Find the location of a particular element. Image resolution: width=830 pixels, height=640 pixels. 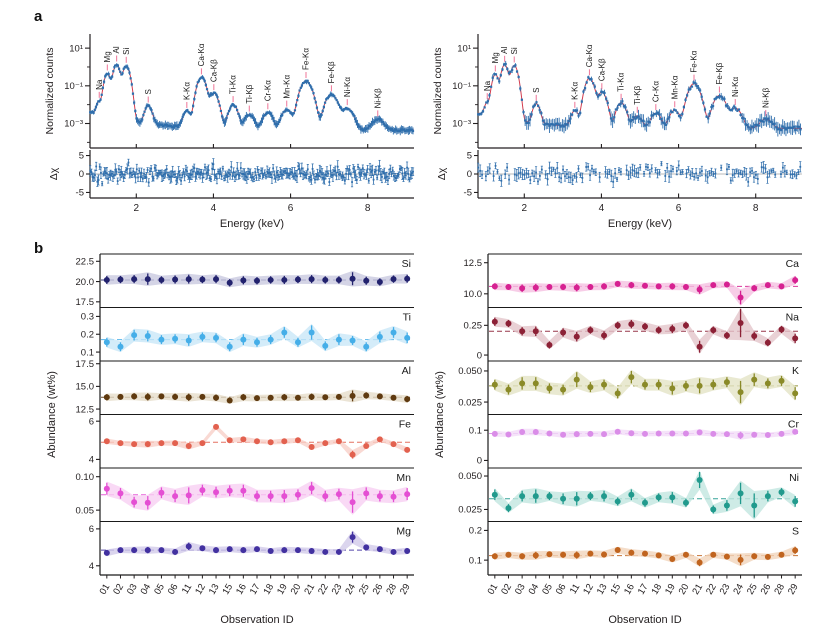

svg-text: 15.0 is located at coordinates (85, 387).